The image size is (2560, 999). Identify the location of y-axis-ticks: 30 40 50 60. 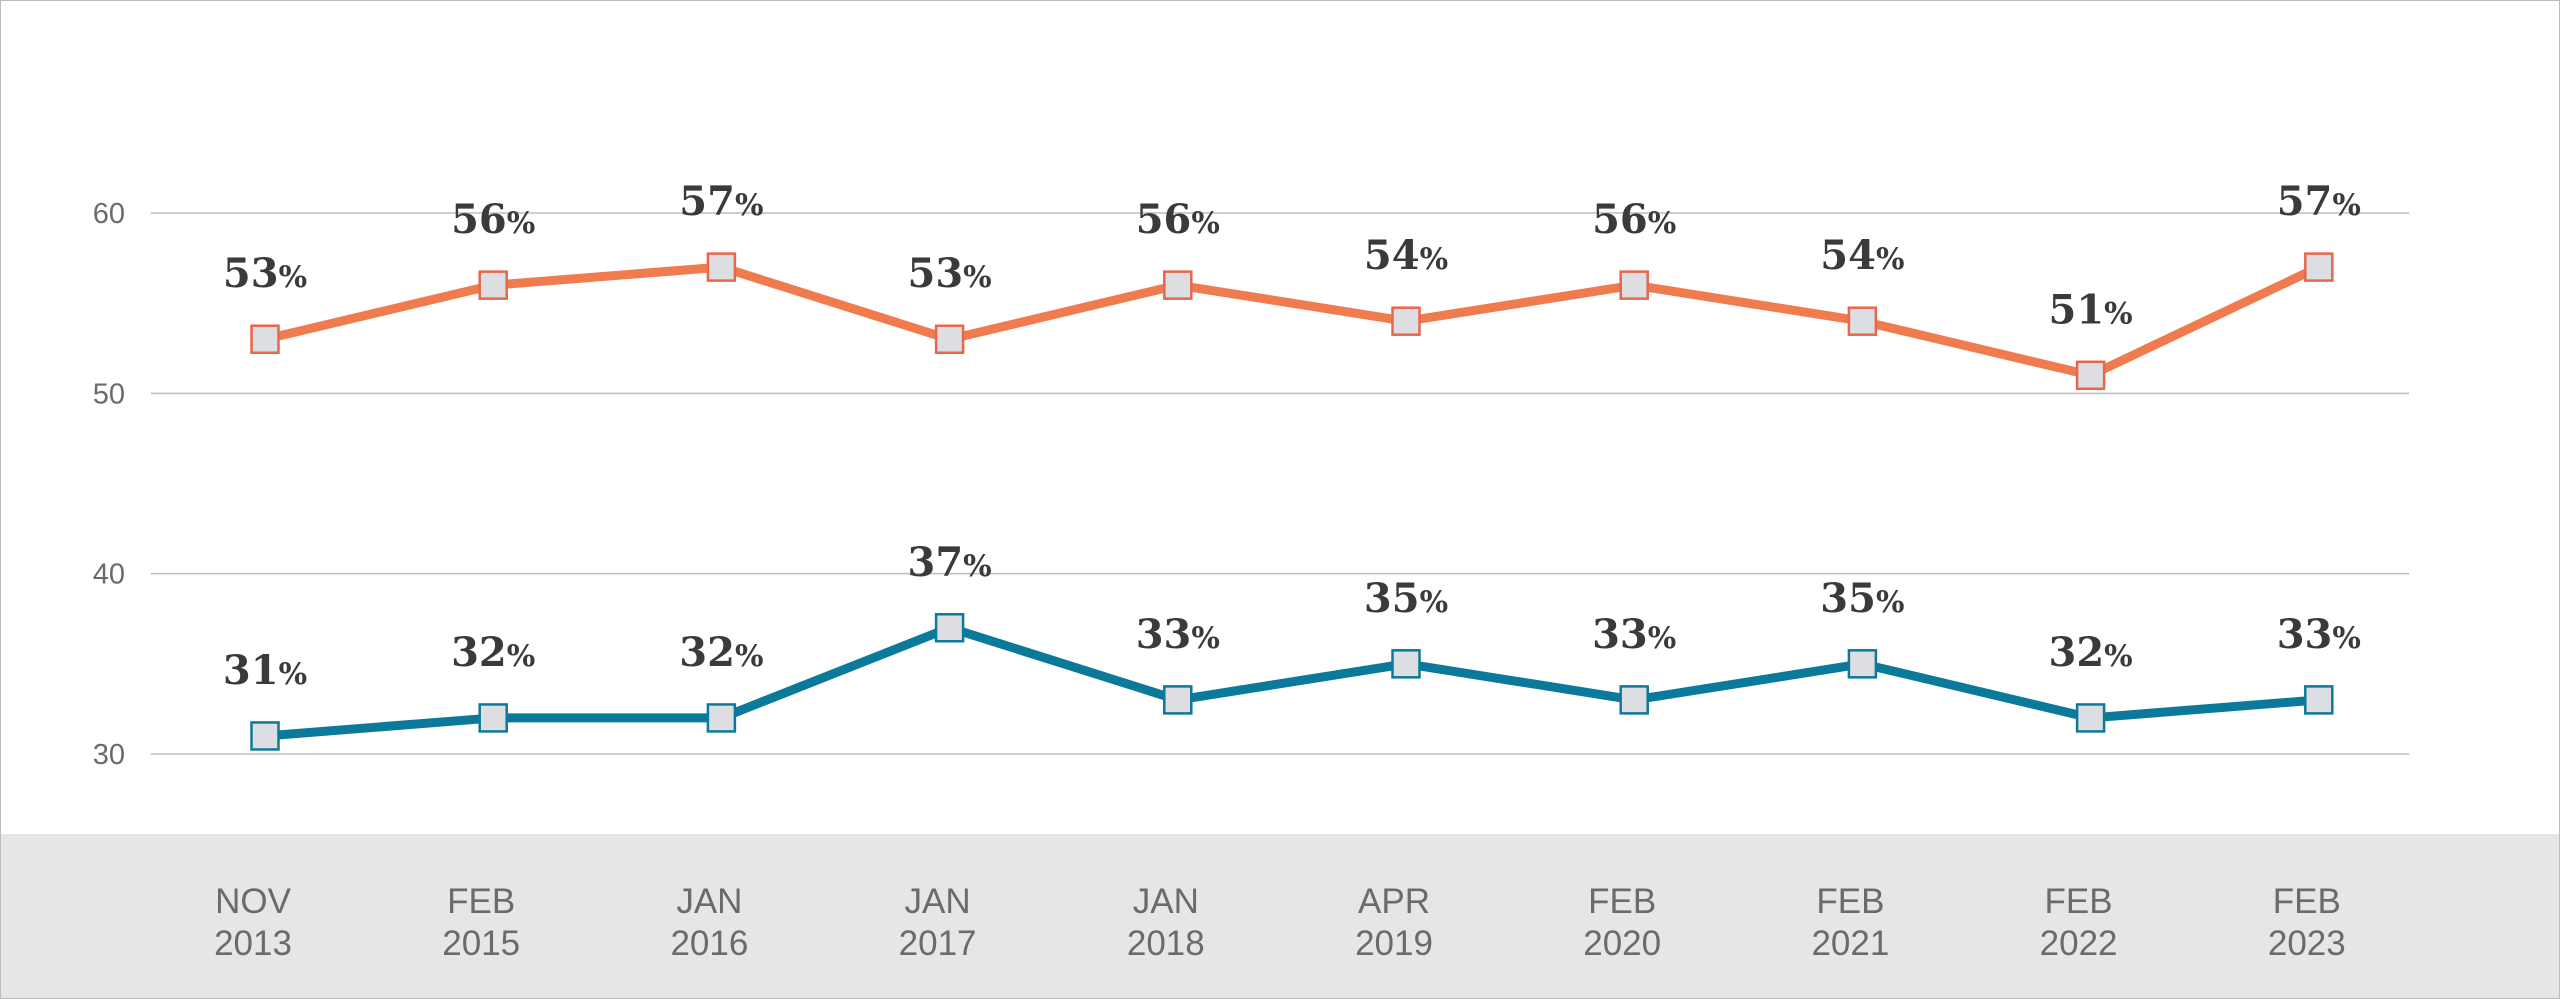
(109, 484).